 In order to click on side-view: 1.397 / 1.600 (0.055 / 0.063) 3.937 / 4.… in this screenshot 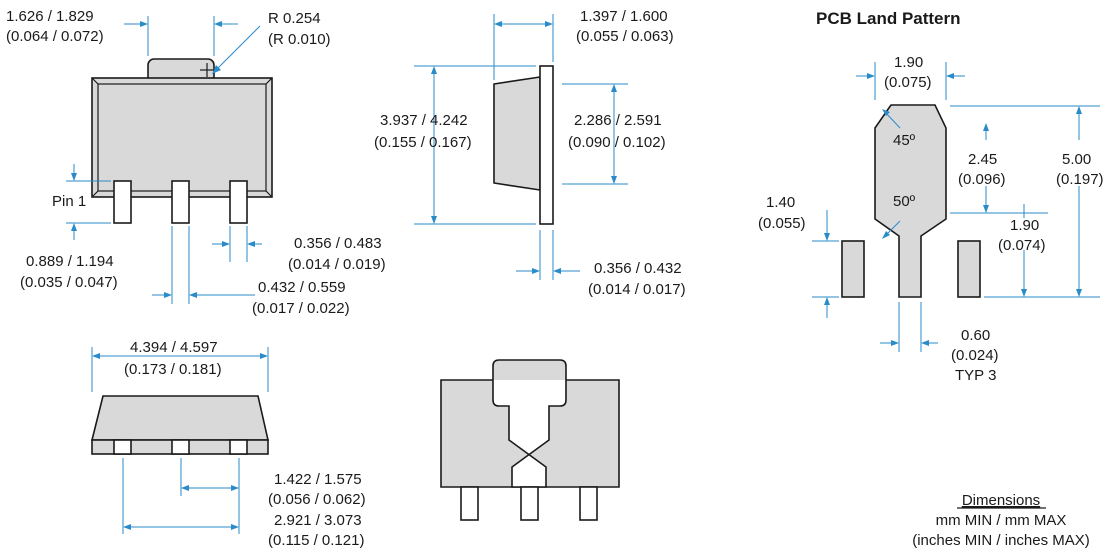, I will do `click(530, 153)`.